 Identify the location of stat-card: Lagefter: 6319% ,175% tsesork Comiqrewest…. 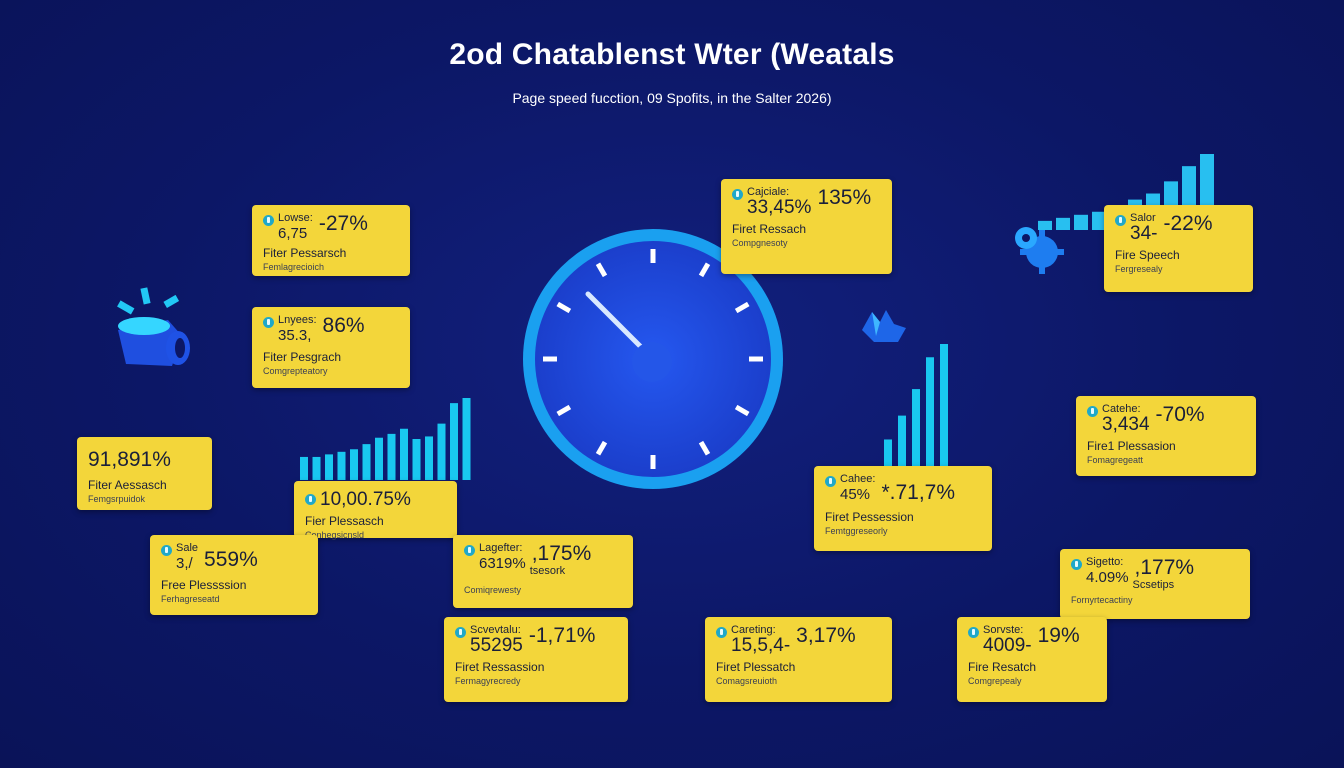
(543, 571).